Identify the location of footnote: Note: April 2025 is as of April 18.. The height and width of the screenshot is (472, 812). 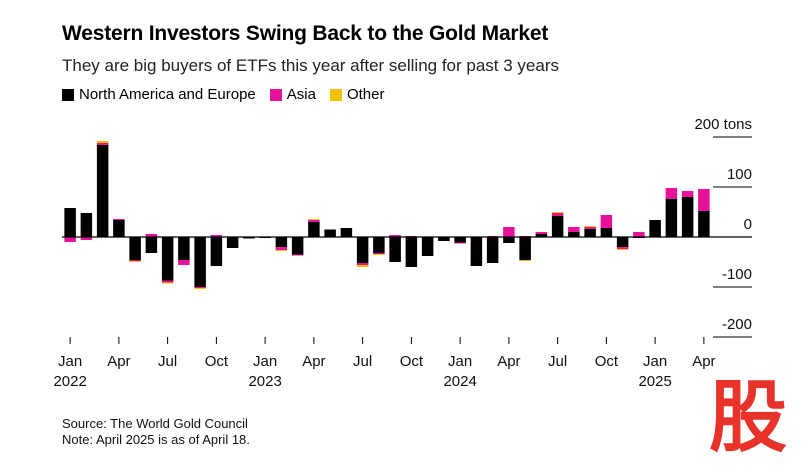
(156, 439).